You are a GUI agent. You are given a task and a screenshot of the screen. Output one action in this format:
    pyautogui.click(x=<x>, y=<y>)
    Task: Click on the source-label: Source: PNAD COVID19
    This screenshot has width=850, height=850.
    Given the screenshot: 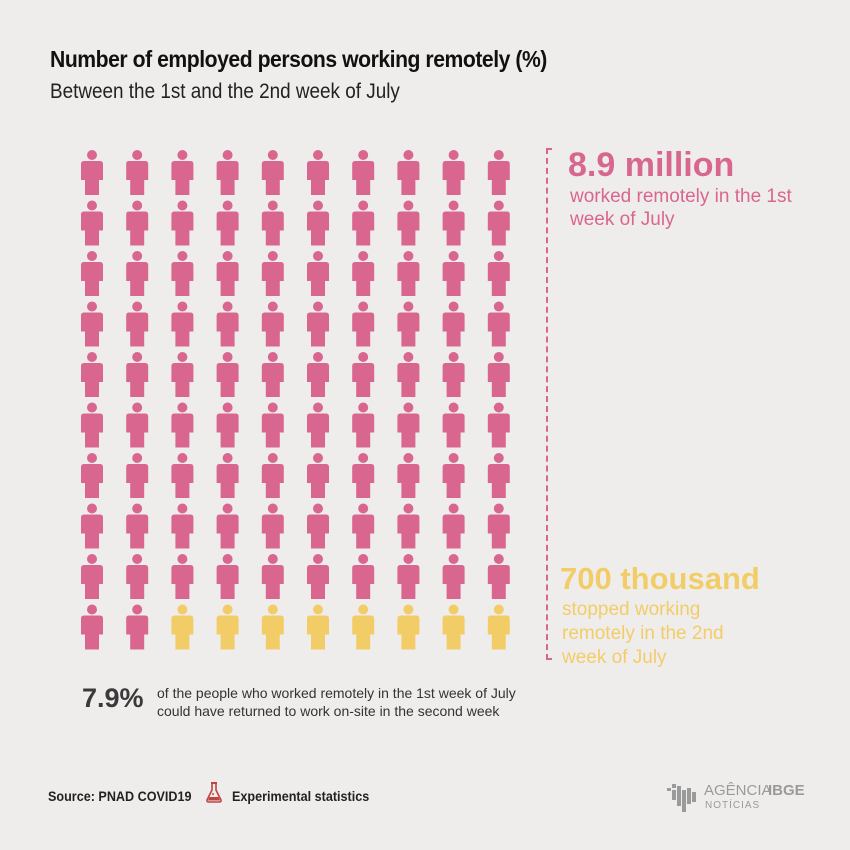 What is the action you would take?
    pyautogui.click(x=120, y=796)
    